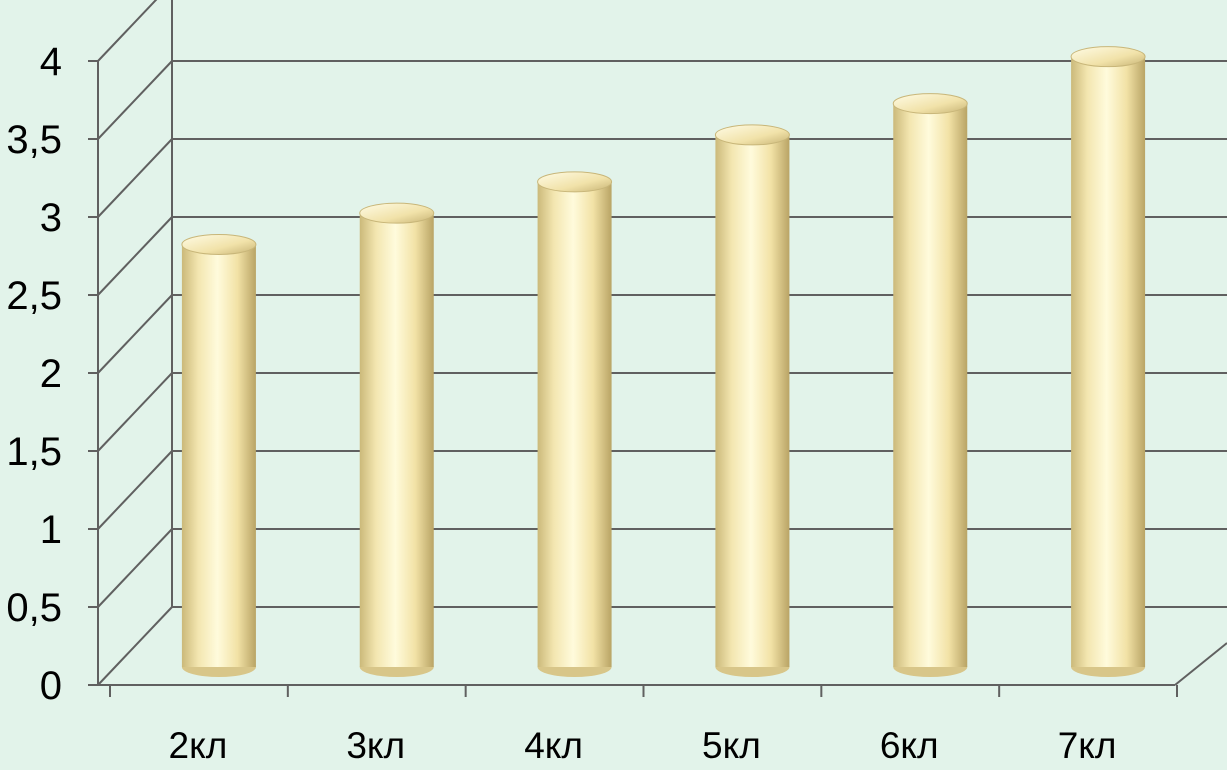 This screenshot has height=770, width=1227. I want to click on x-tick-label: 5кл, so click(731, 745).